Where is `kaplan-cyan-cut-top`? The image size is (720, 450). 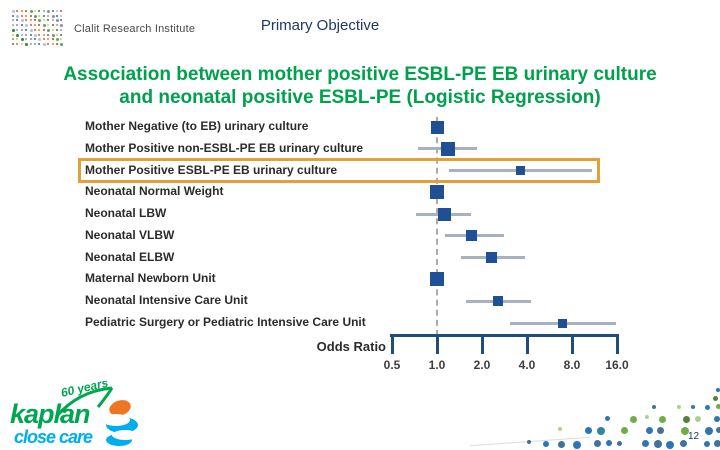 kaplan-cyan-cut-top is located at coordinates (116, 420).